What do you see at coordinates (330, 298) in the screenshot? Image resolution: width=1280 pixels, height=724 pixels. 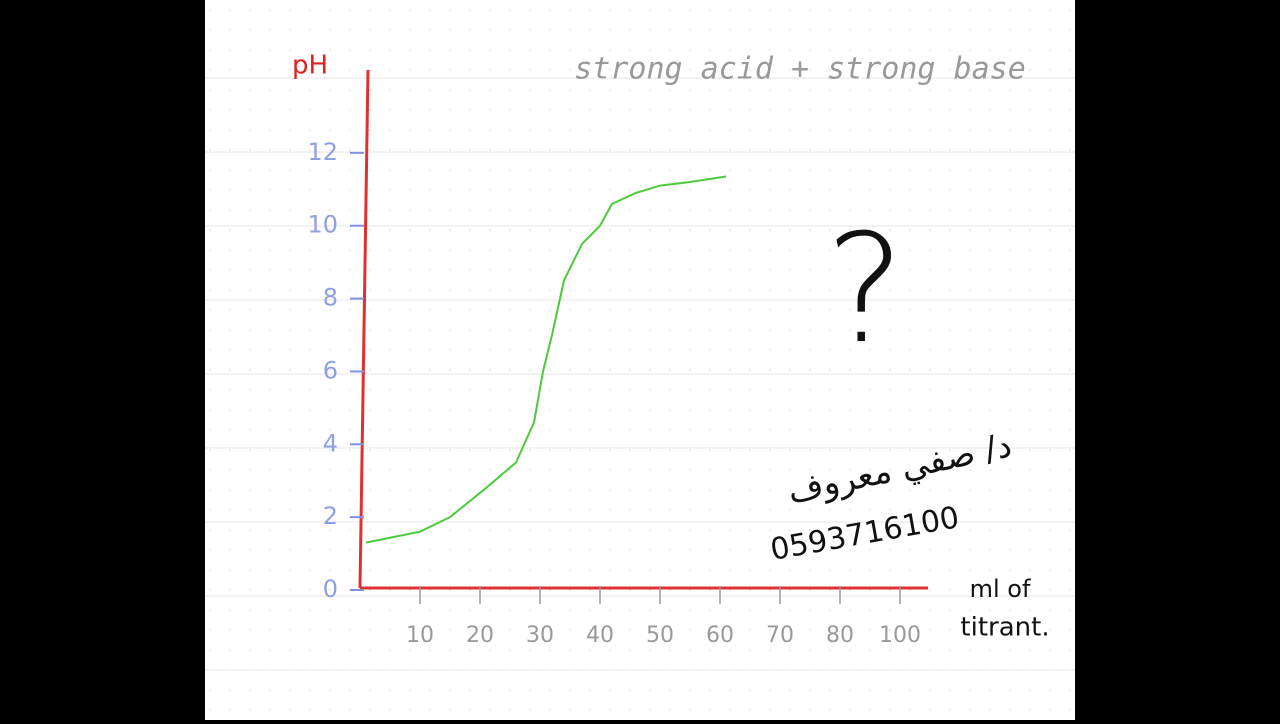 I see `y-tick-label: 8` at bounding box center [330, 298].